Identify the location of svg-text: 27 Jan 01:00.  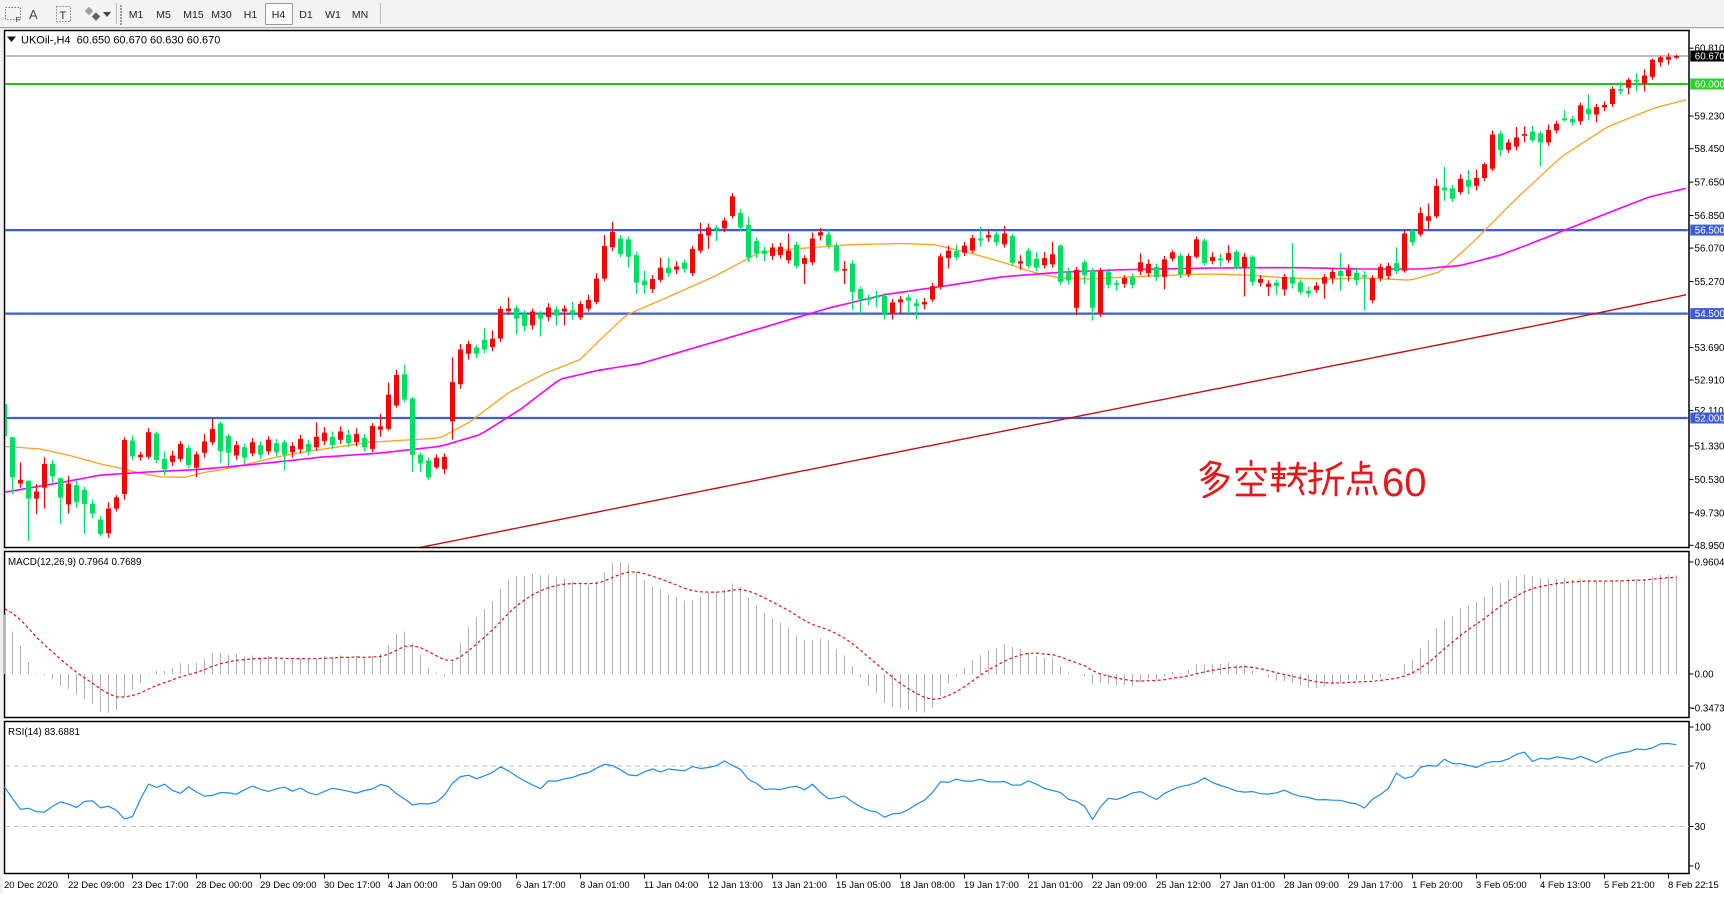
(1247, 885).